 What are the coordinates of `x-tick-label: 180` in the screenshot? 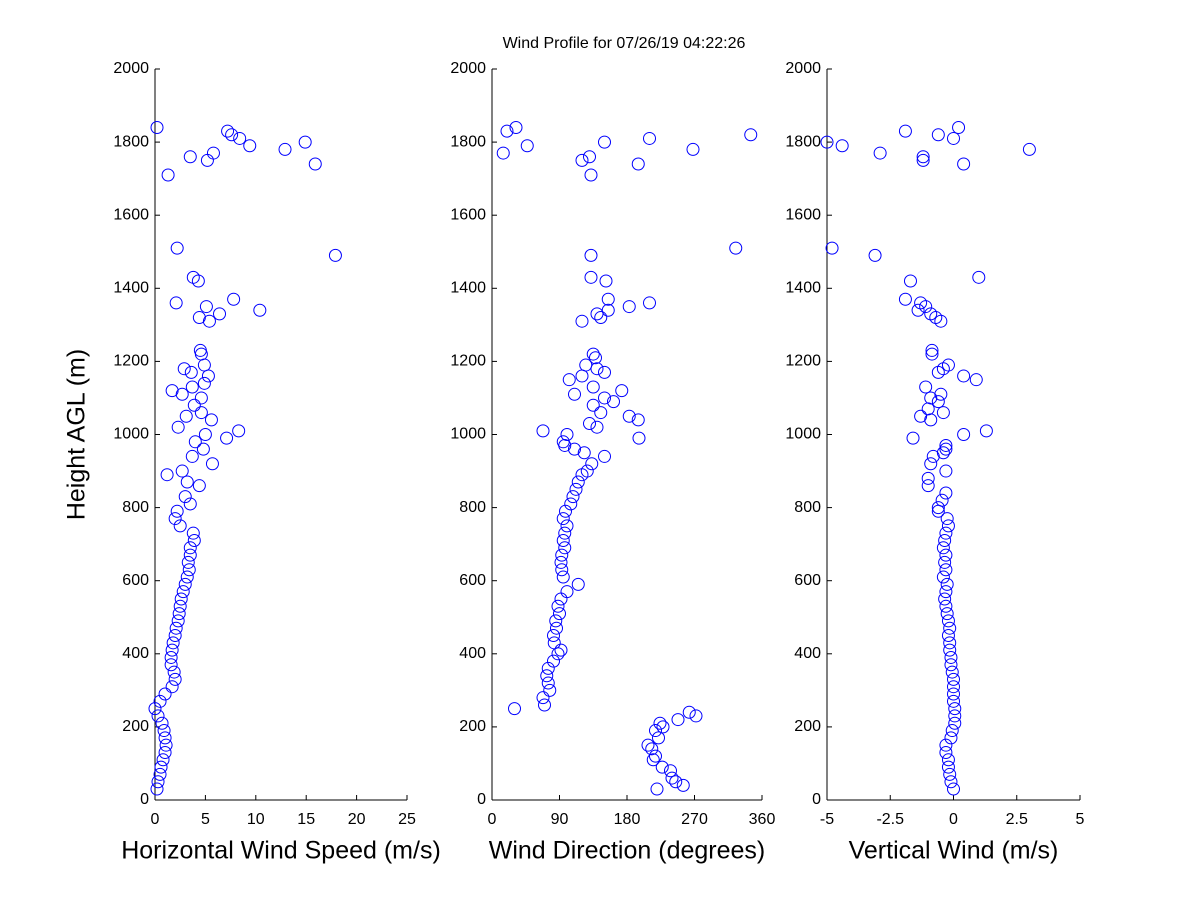 It's located at (627, 819).